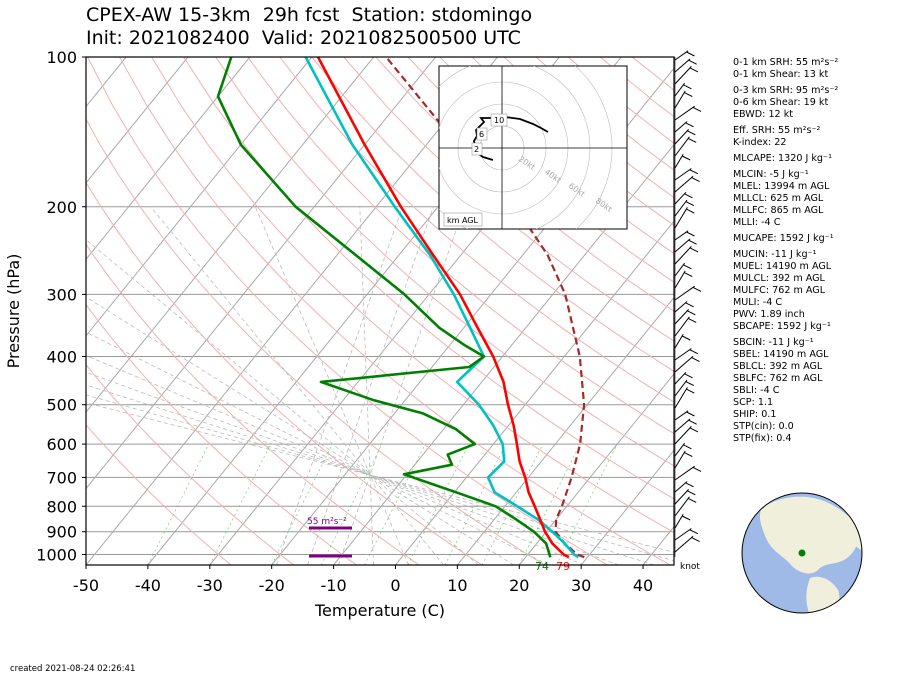 The image size is (906, 675). Describe the element at coordinates (757, 222) in the screenshot. I see `index-row: MLLI: -4 C` at that location.